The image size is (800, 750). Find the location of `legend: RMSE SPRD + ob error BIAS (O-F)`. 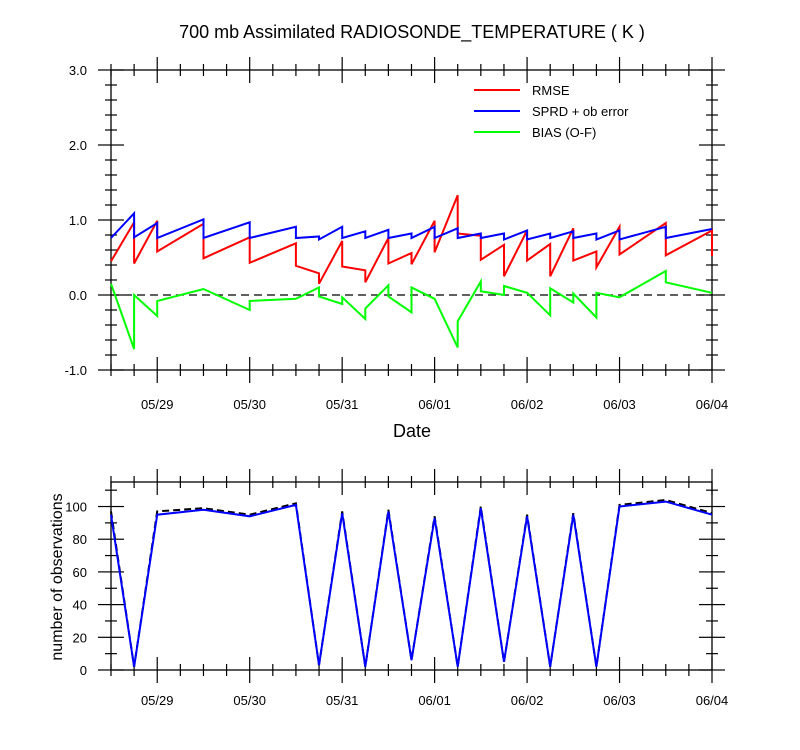

legend: RMSE SPRD + ob error BIAS (O-F) is located at coordinates (551, 111).